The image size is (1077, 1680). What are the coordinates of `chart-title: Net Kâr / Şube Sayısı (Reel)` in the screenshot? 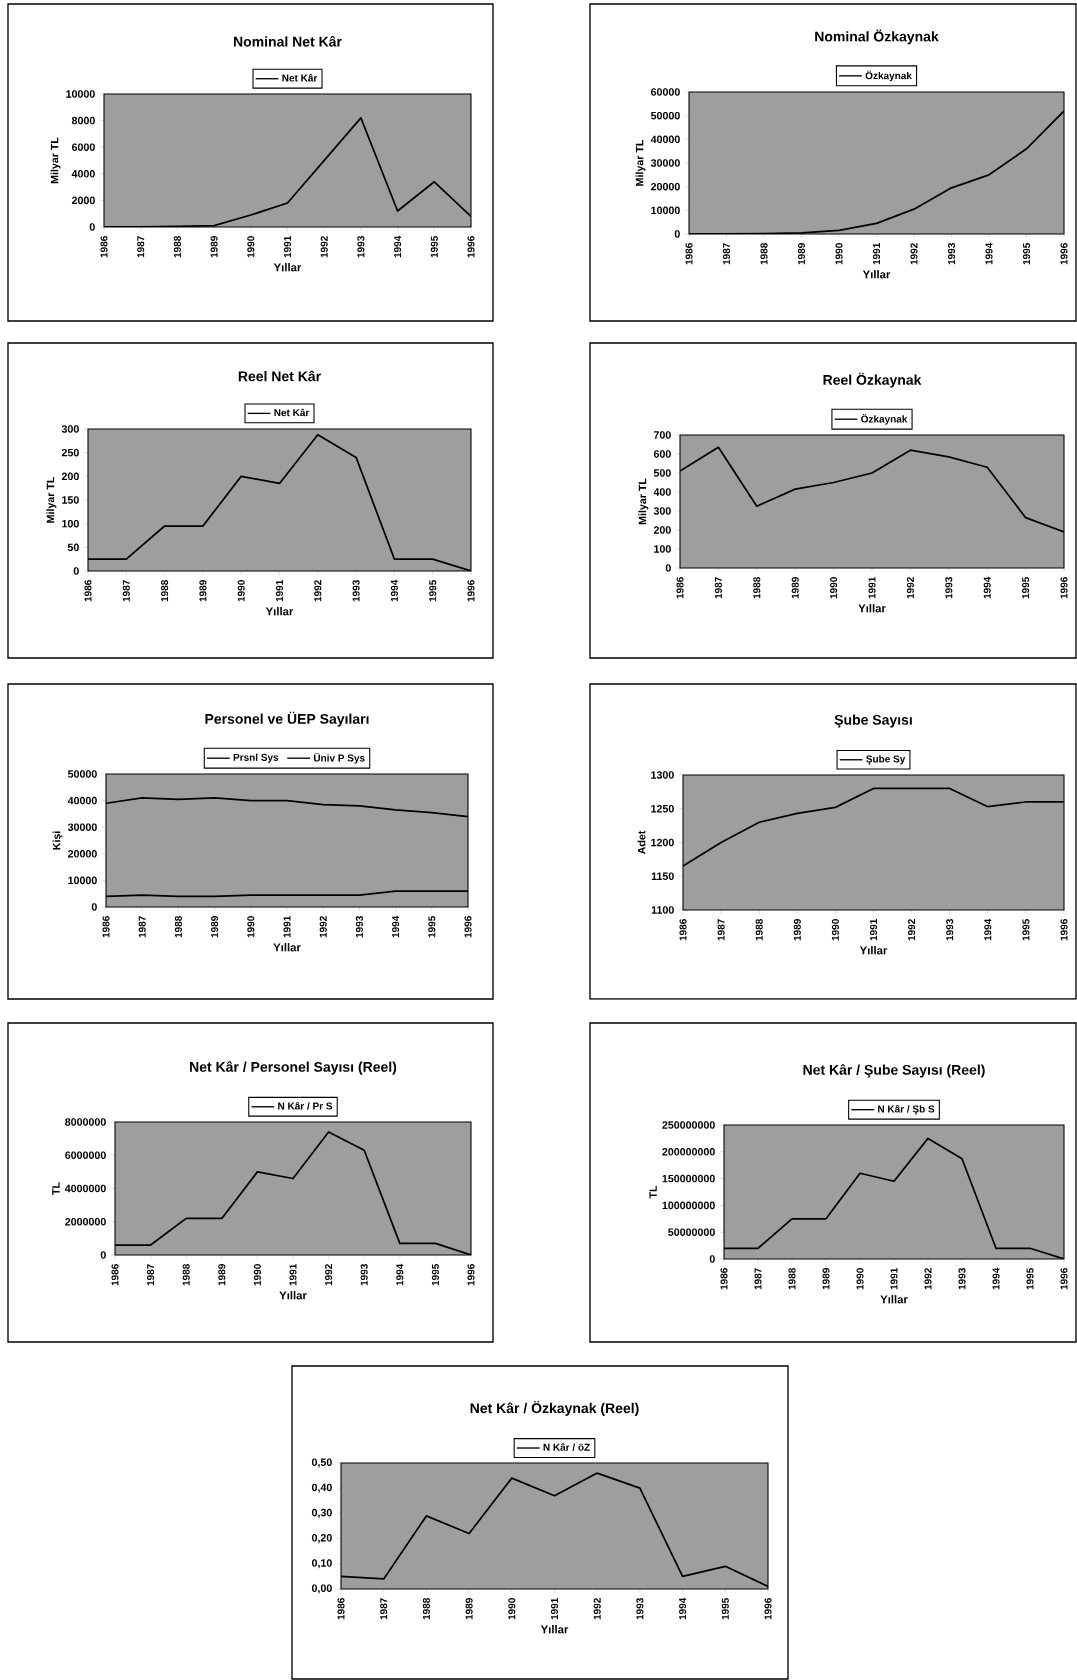 It's located at (894, 1071).